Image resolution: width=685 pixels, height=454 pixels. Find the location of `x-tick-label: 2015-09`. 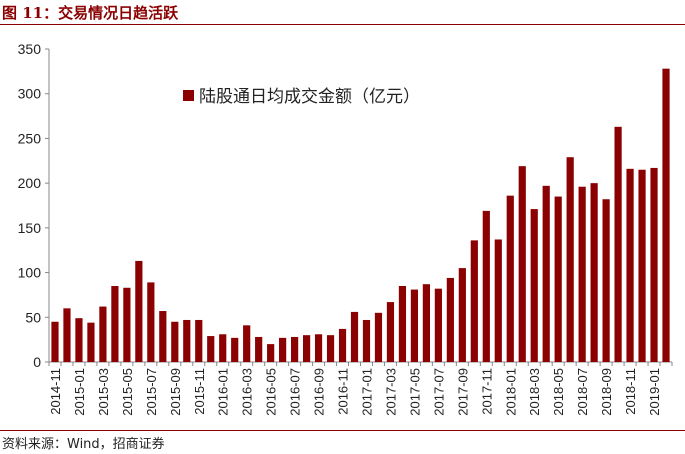

x-tick-label: 2015-09 is located at coordinates (175, 392).